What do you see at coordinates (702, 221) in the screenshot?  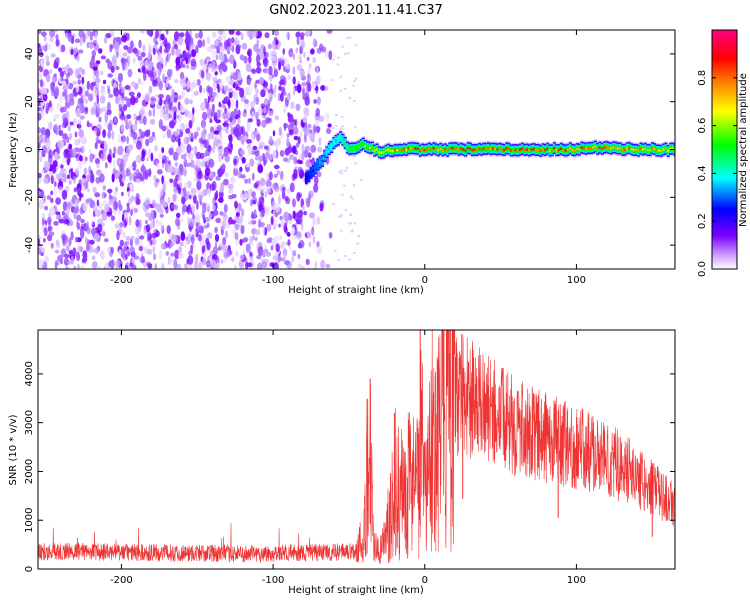 I see `colorbar-tick-label: 0.2` at bounding box center [702, 221].